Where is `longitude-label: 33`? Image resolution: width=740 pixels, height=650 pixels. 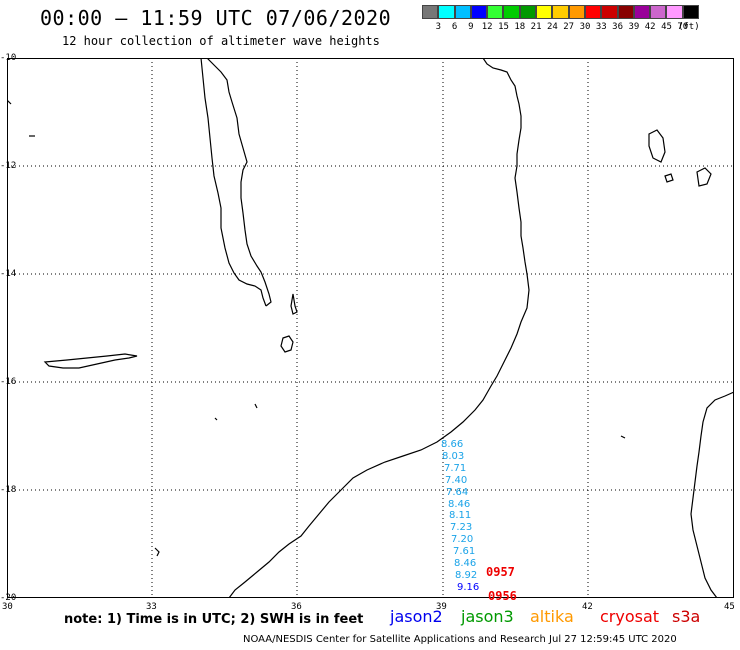
longitude-label: 33 is located at coordinates (151, 607).